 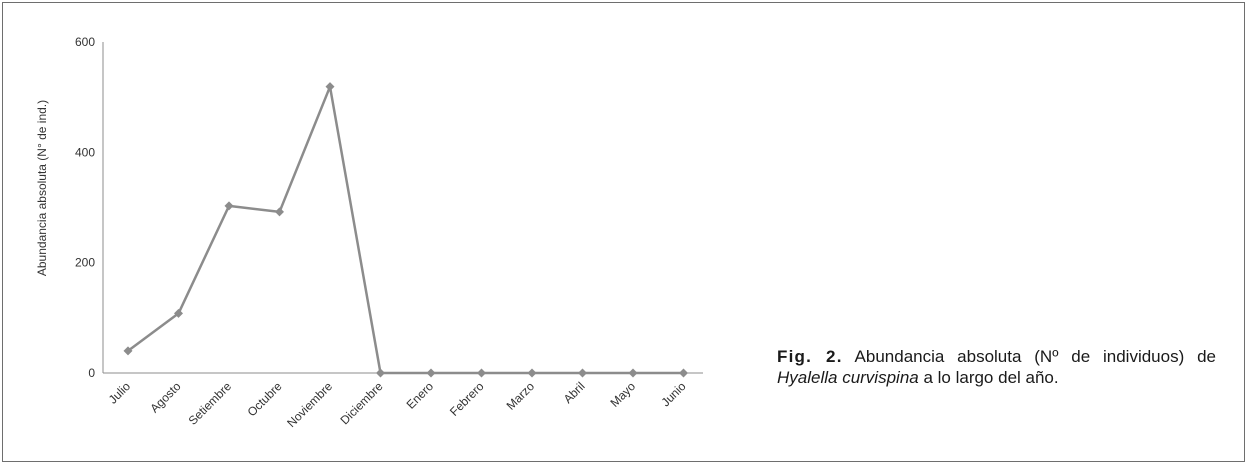 I want to click on y-tick-label: 200, so click(x=85, y=263).